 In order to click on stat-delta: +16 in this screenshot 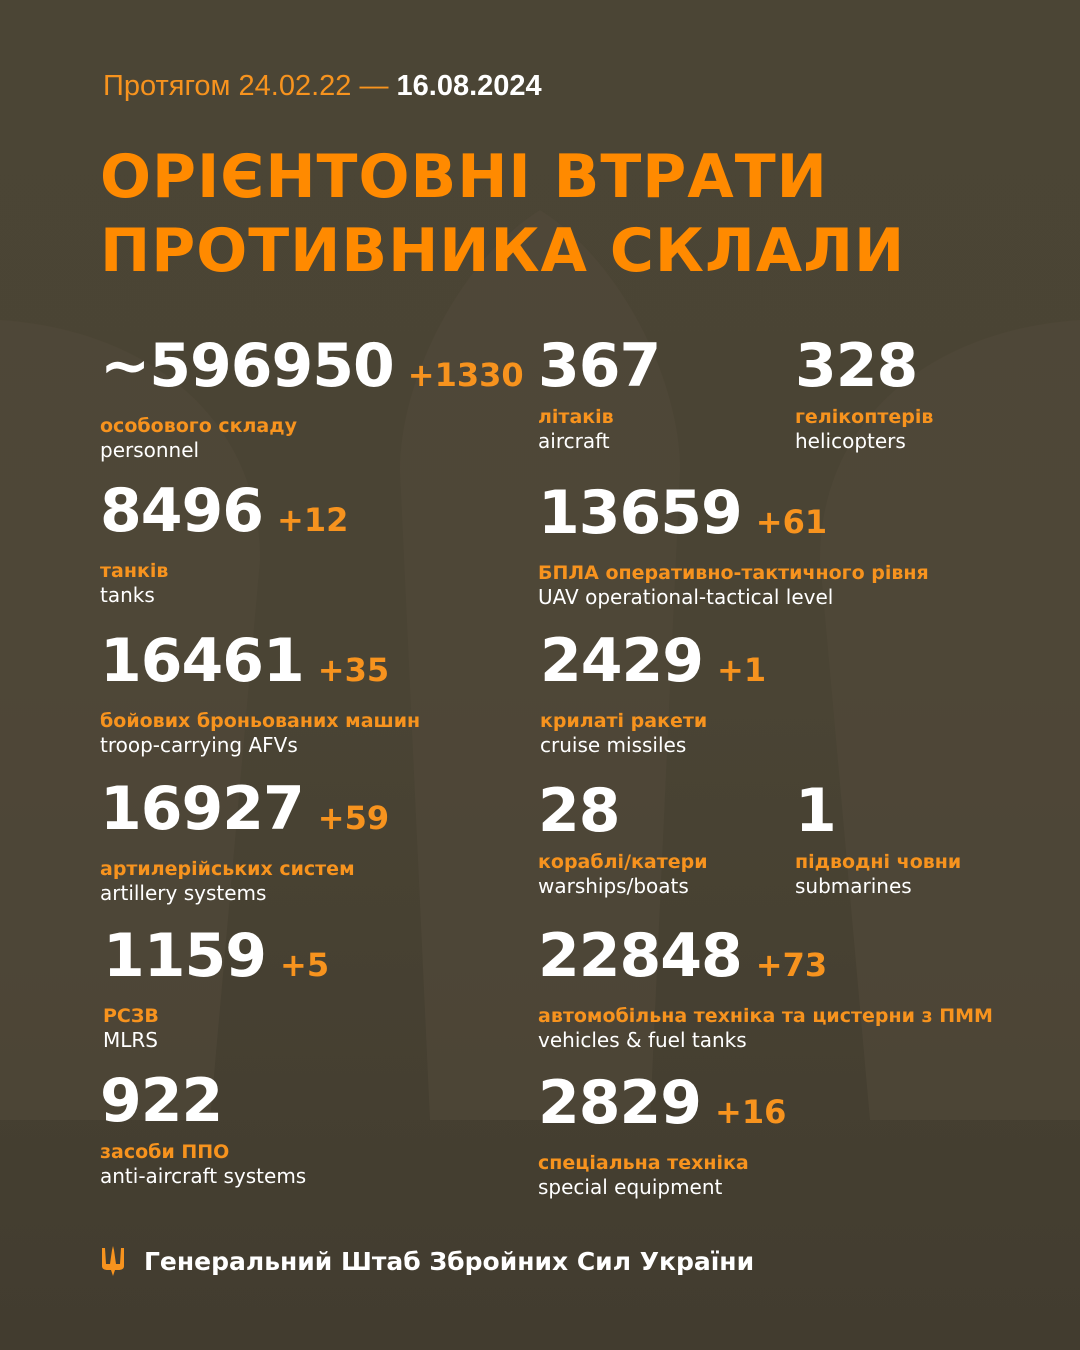, I will do `click(751, 1112)`.